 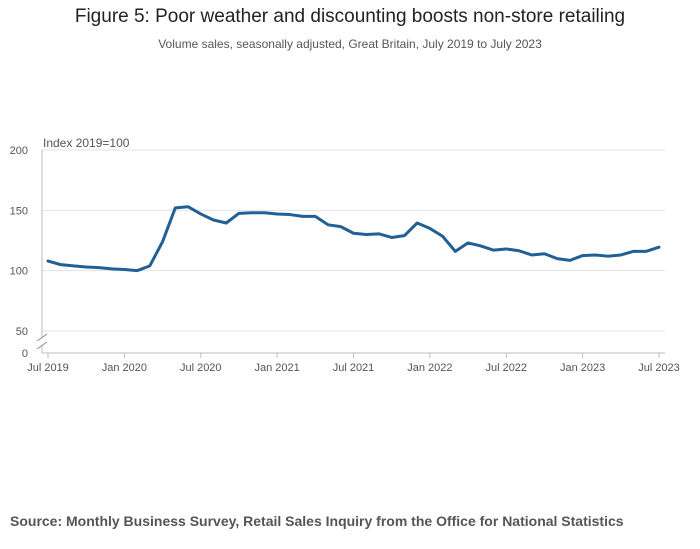 I want to click on series-layer, so click(x=353, y=239).